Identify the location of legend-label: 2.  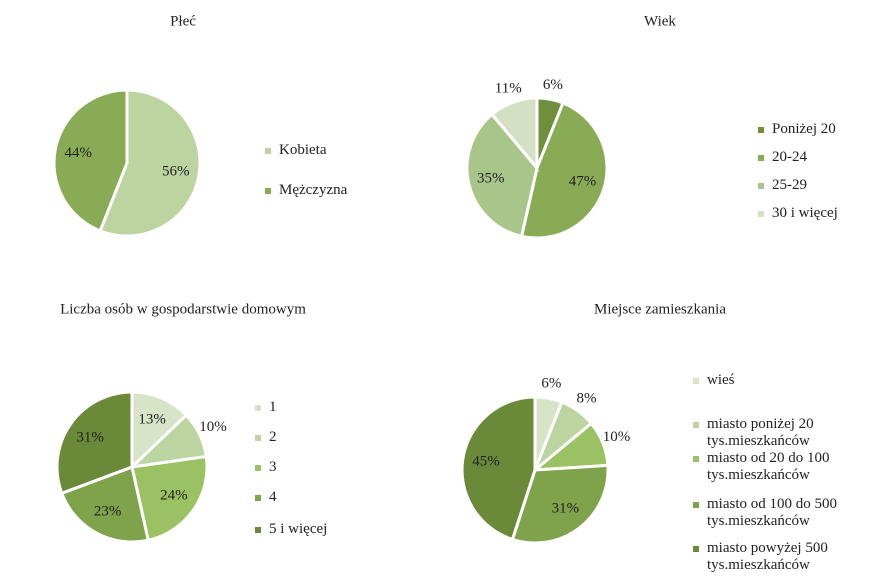
(273, 437).